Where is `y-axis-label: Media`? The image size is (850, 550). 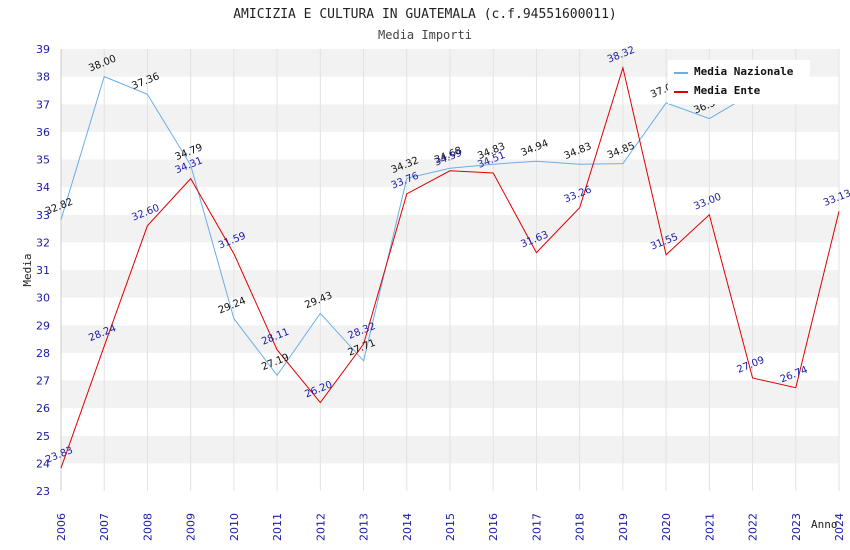 y-axis-label: Media is located at coordinates (27, 269).